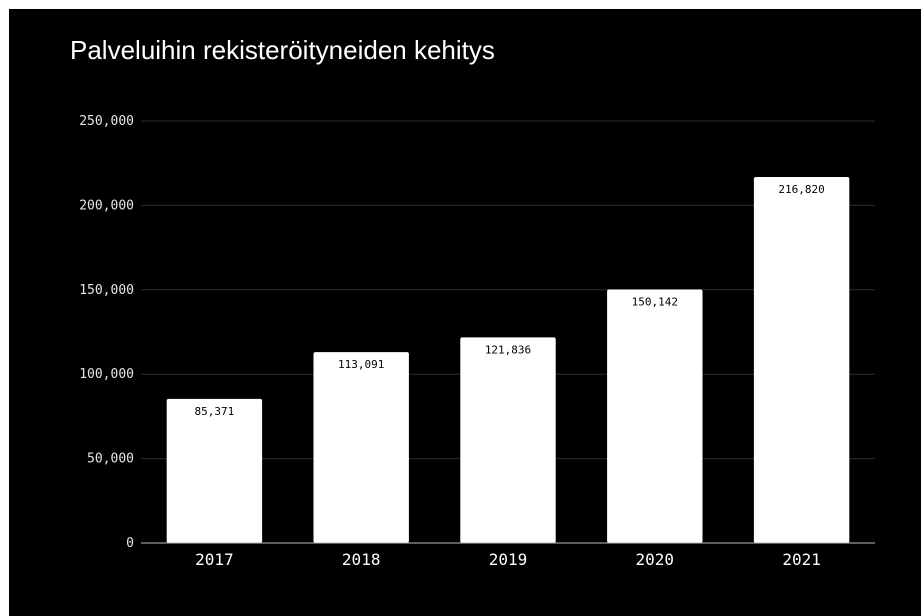  What do you see at coordinates (106, 121) in the screenshot?
I see `y-tick-label: 250,000` at bounding box center [106, 121].